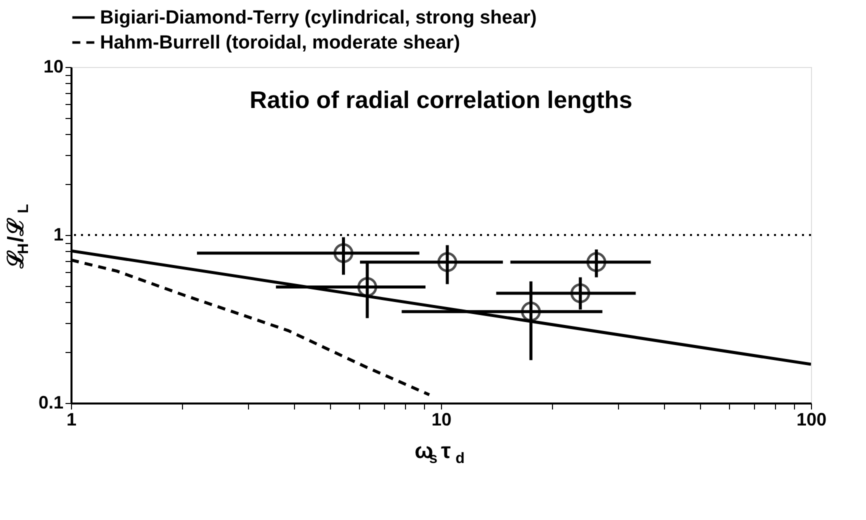 Image resolution: width=866 pixels, height=520 pixels. I want to click on y-tick-label: 10, so click(53, 66).